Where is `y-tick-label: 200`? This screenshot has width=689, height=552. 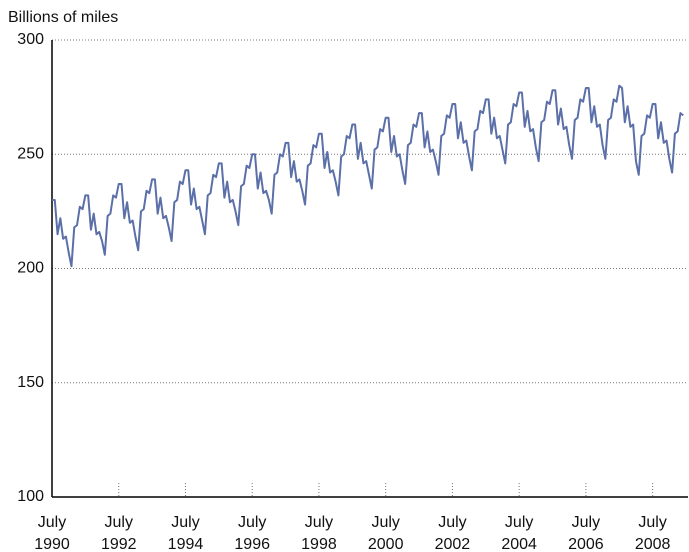
y-tick-label: 200 is located at coordinates (30, 268).